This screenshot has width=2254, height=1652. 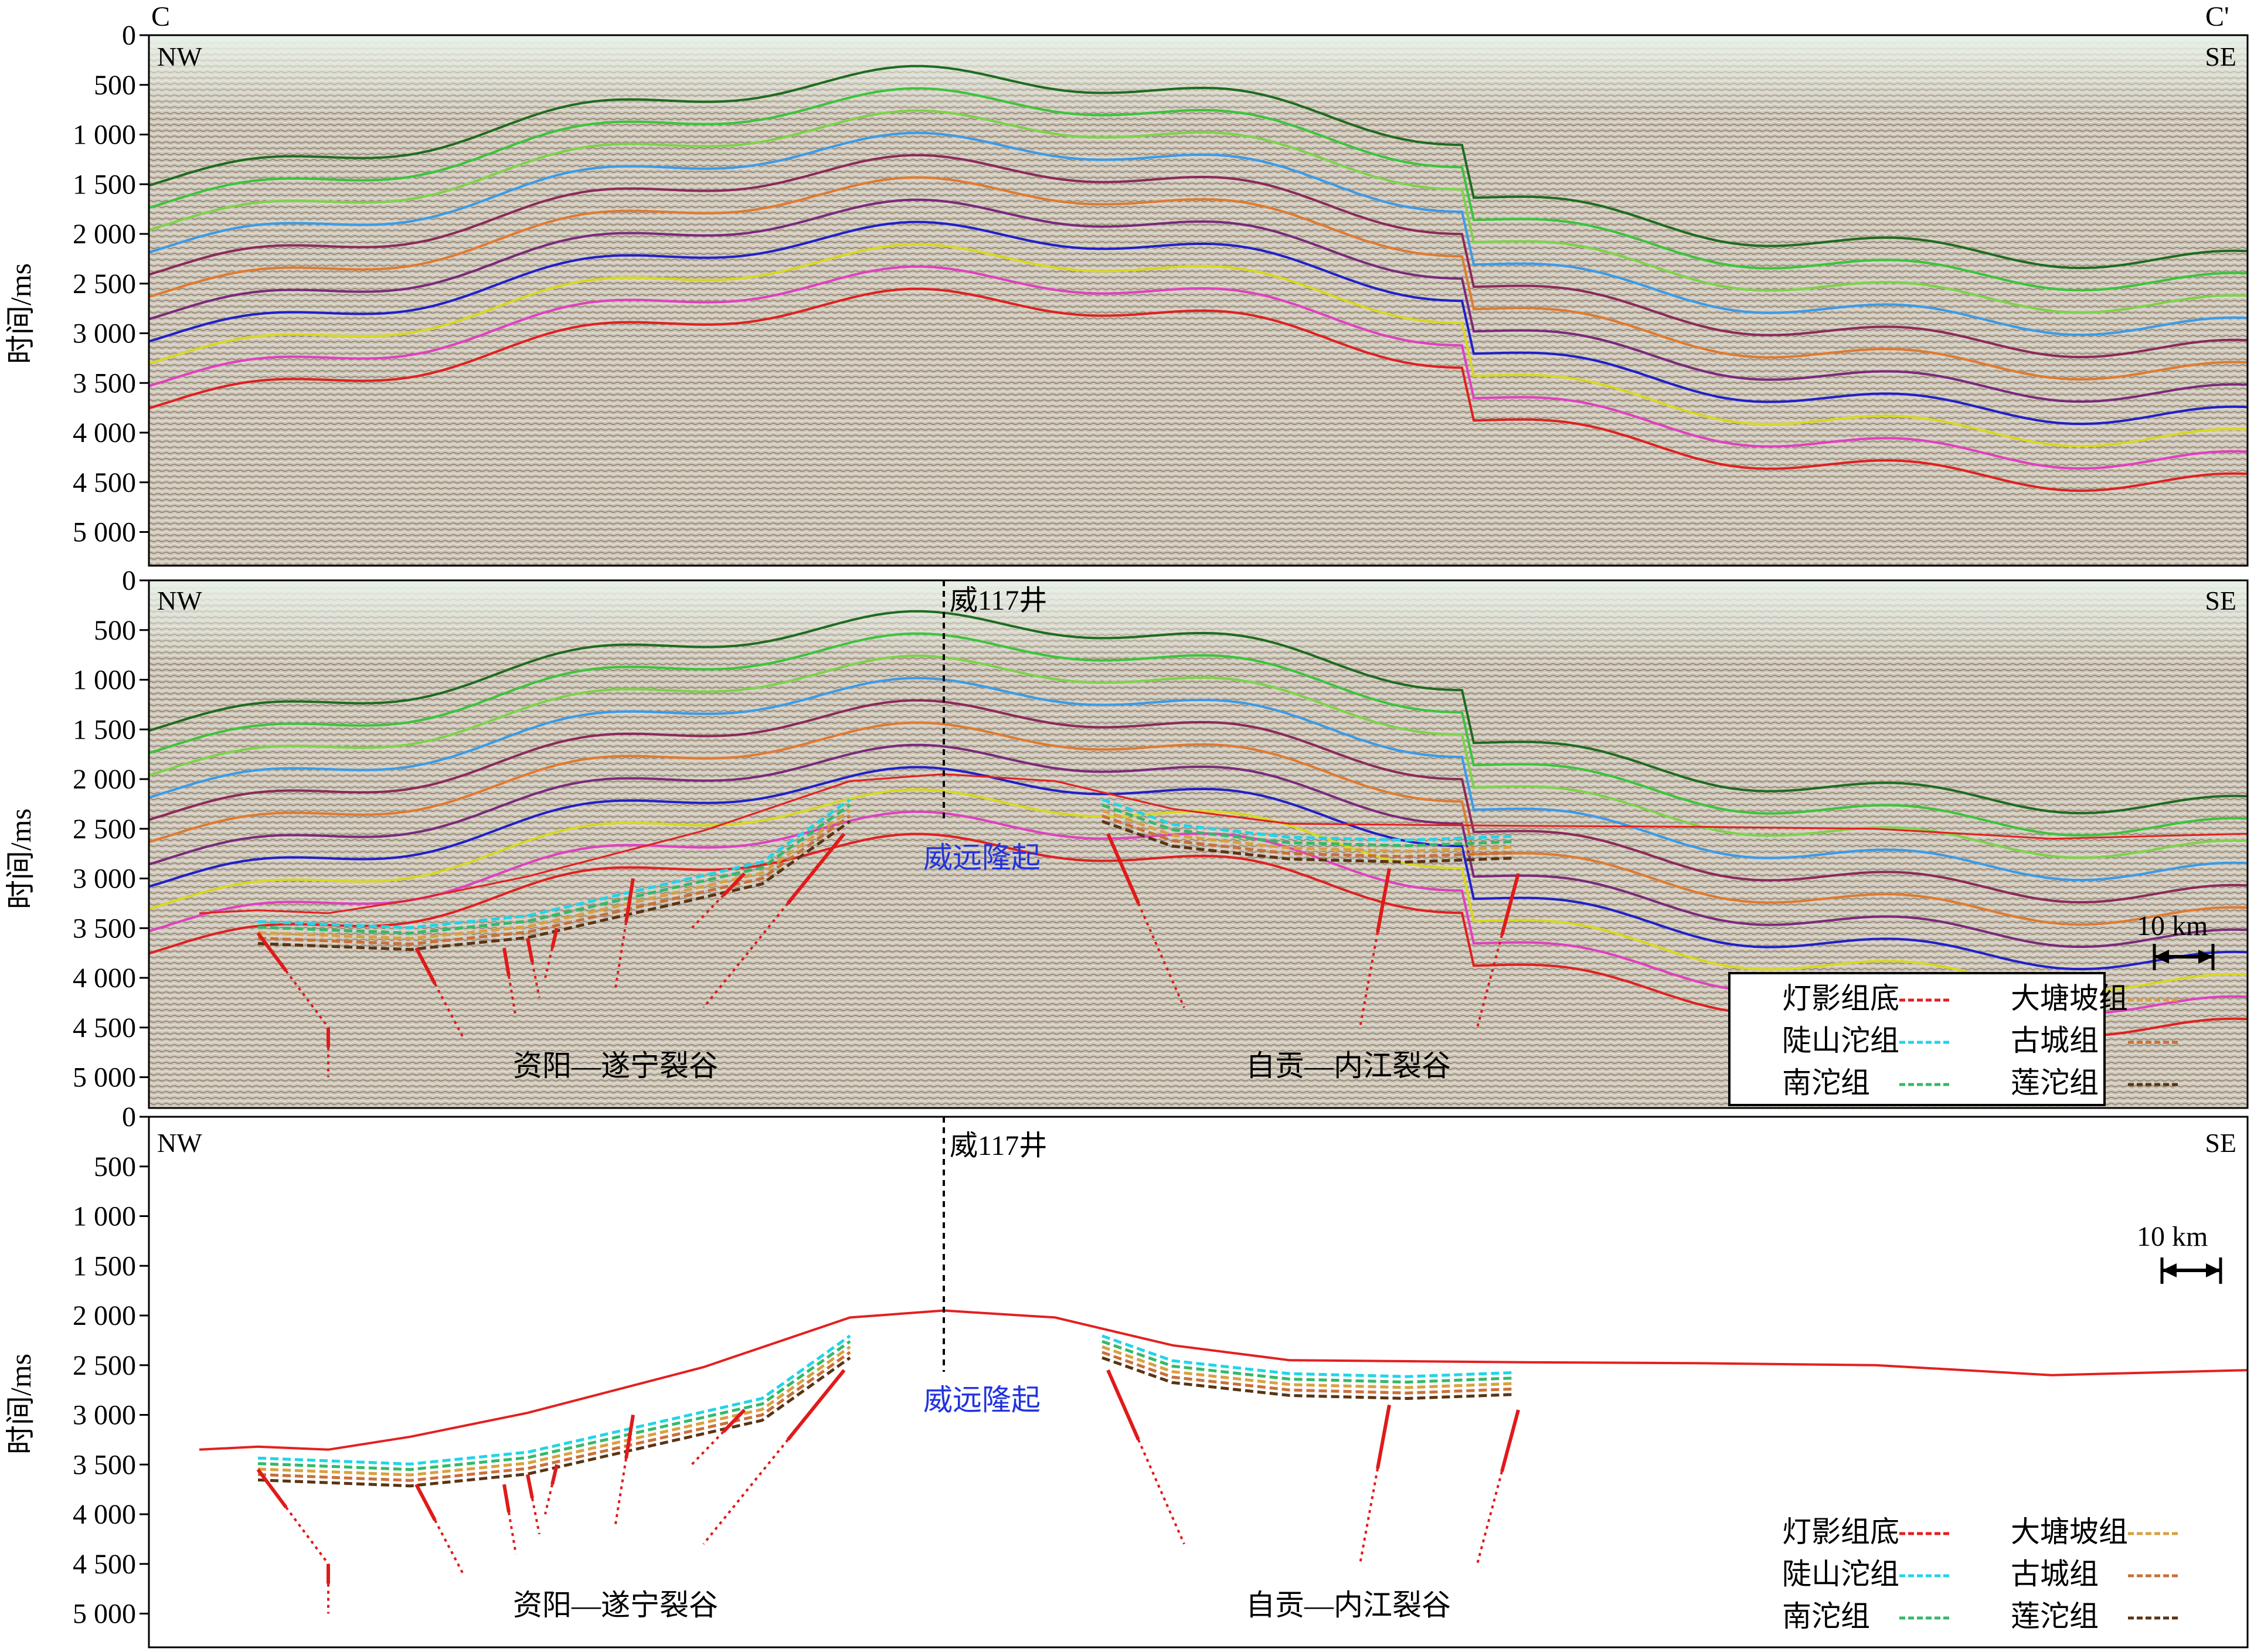 What do you see at coordinates (20, 858) in the screenshot?
I see `y-axis-titles: 时间/ms 时间/ms 时间/ms` at bounding box center [20, 858].